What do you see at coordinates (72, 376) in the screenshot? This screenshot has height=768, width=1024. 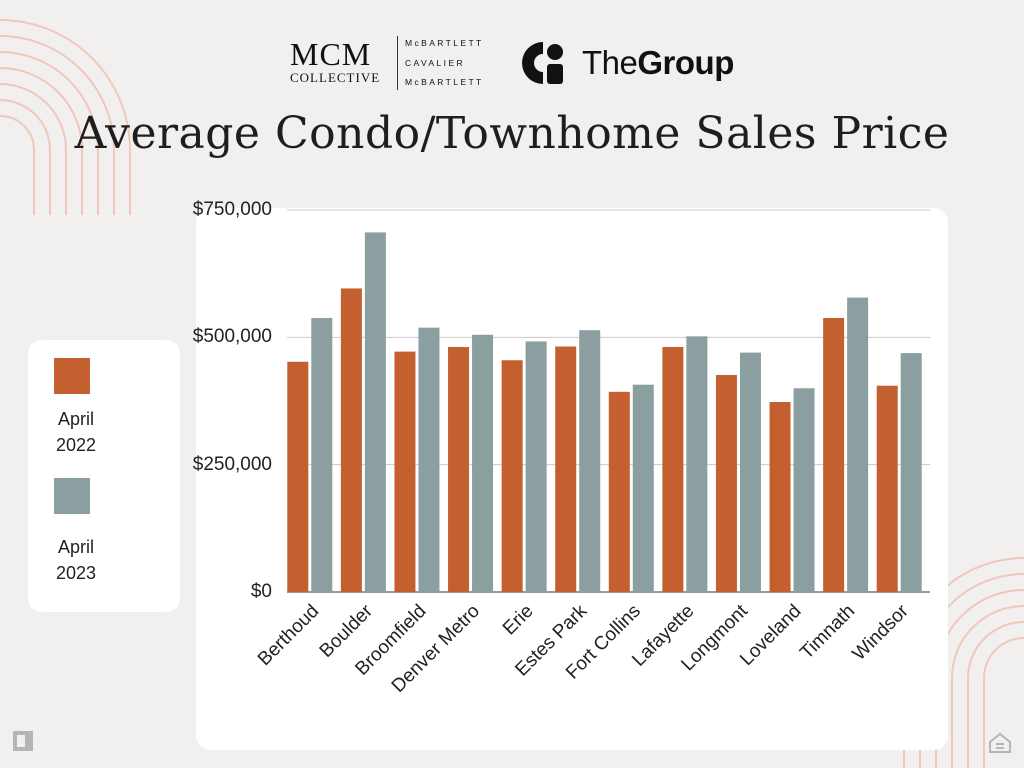 I see `legend-swatch-2022` at bounding box center [72, 376].